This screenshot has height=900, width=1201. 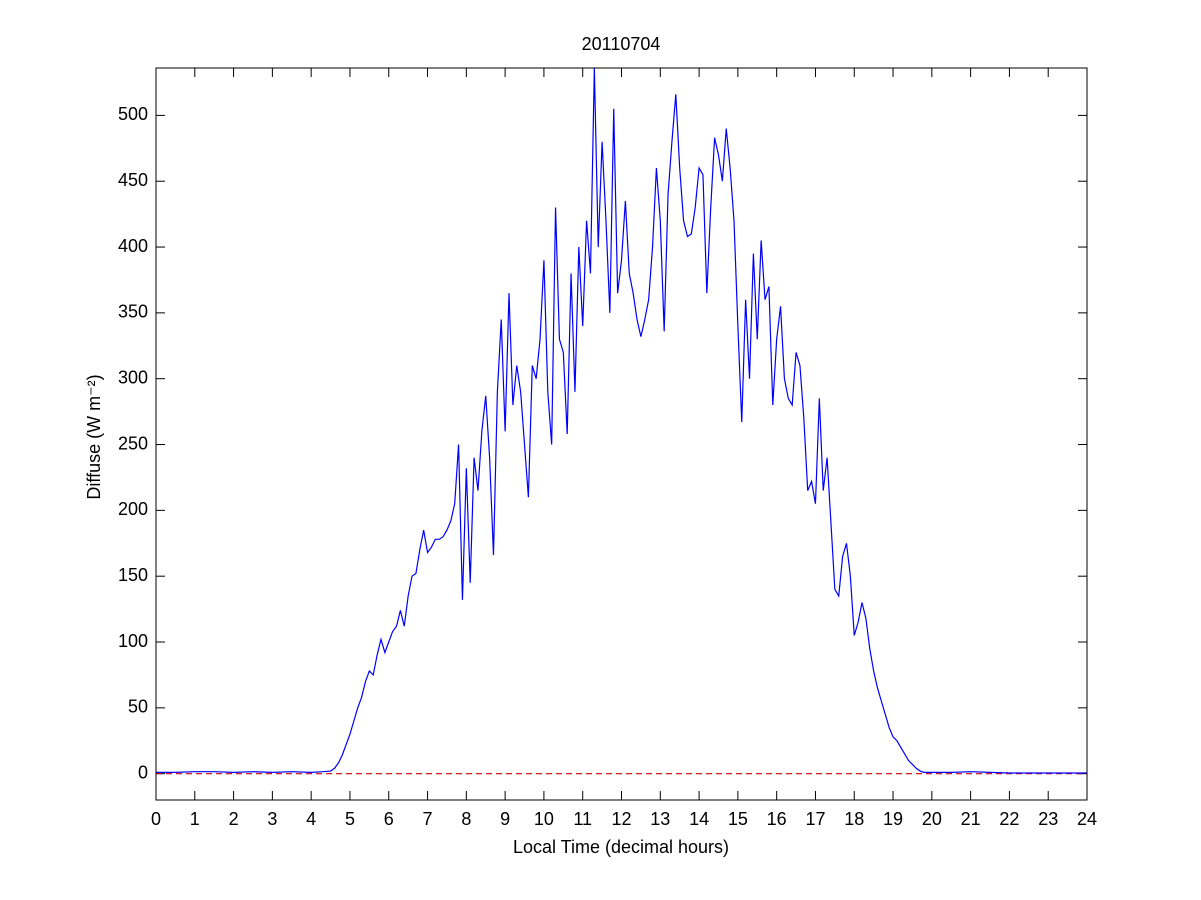 What do you see at coordinates (143, 772) in the screenshot?
I see `y-tick-label: 0` at bounding box center [143, 772].